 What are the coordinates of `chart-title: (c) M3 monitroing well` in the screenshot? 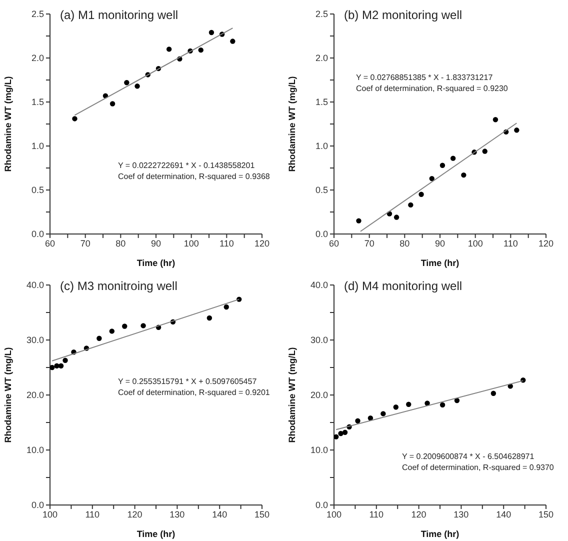 It's located at (119, 285).